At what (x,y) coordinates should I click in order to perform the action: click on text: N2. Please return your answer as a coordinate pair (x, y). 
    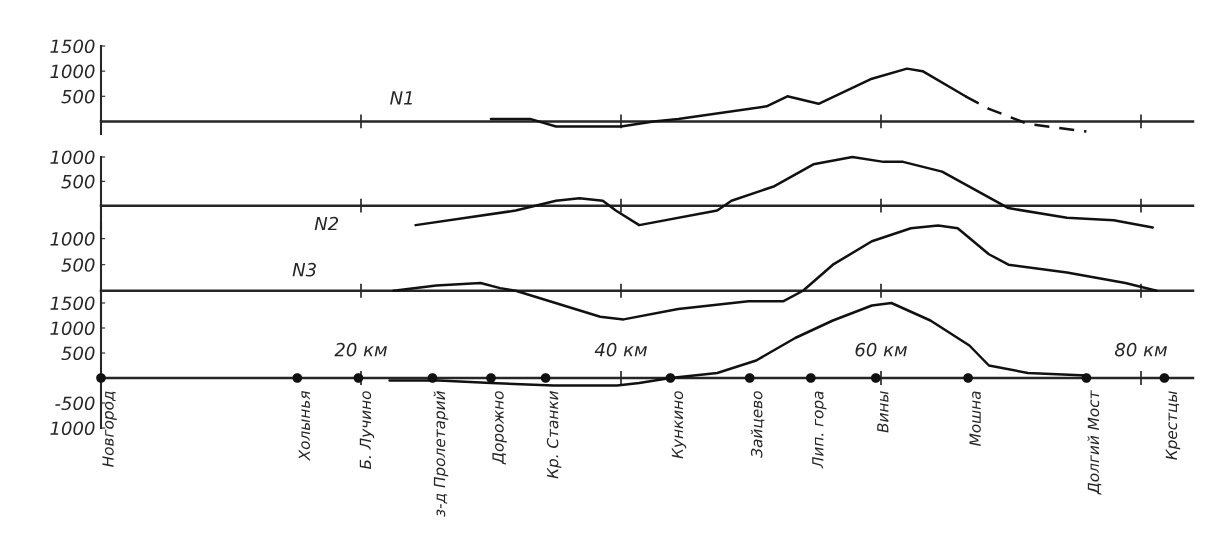
    Looking at the image, I should click on (326, 223).